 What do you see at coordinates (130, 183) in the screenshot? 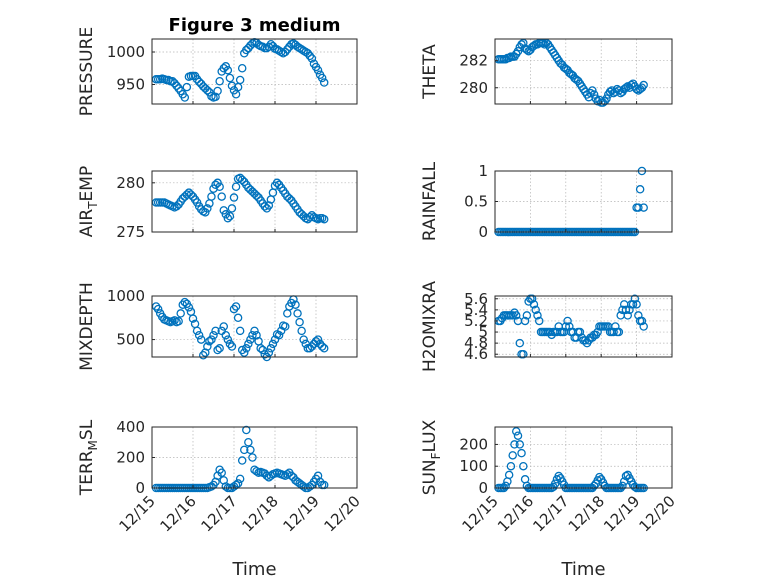
I see `y-tick-label: 280` at bounding box center [130, 183].